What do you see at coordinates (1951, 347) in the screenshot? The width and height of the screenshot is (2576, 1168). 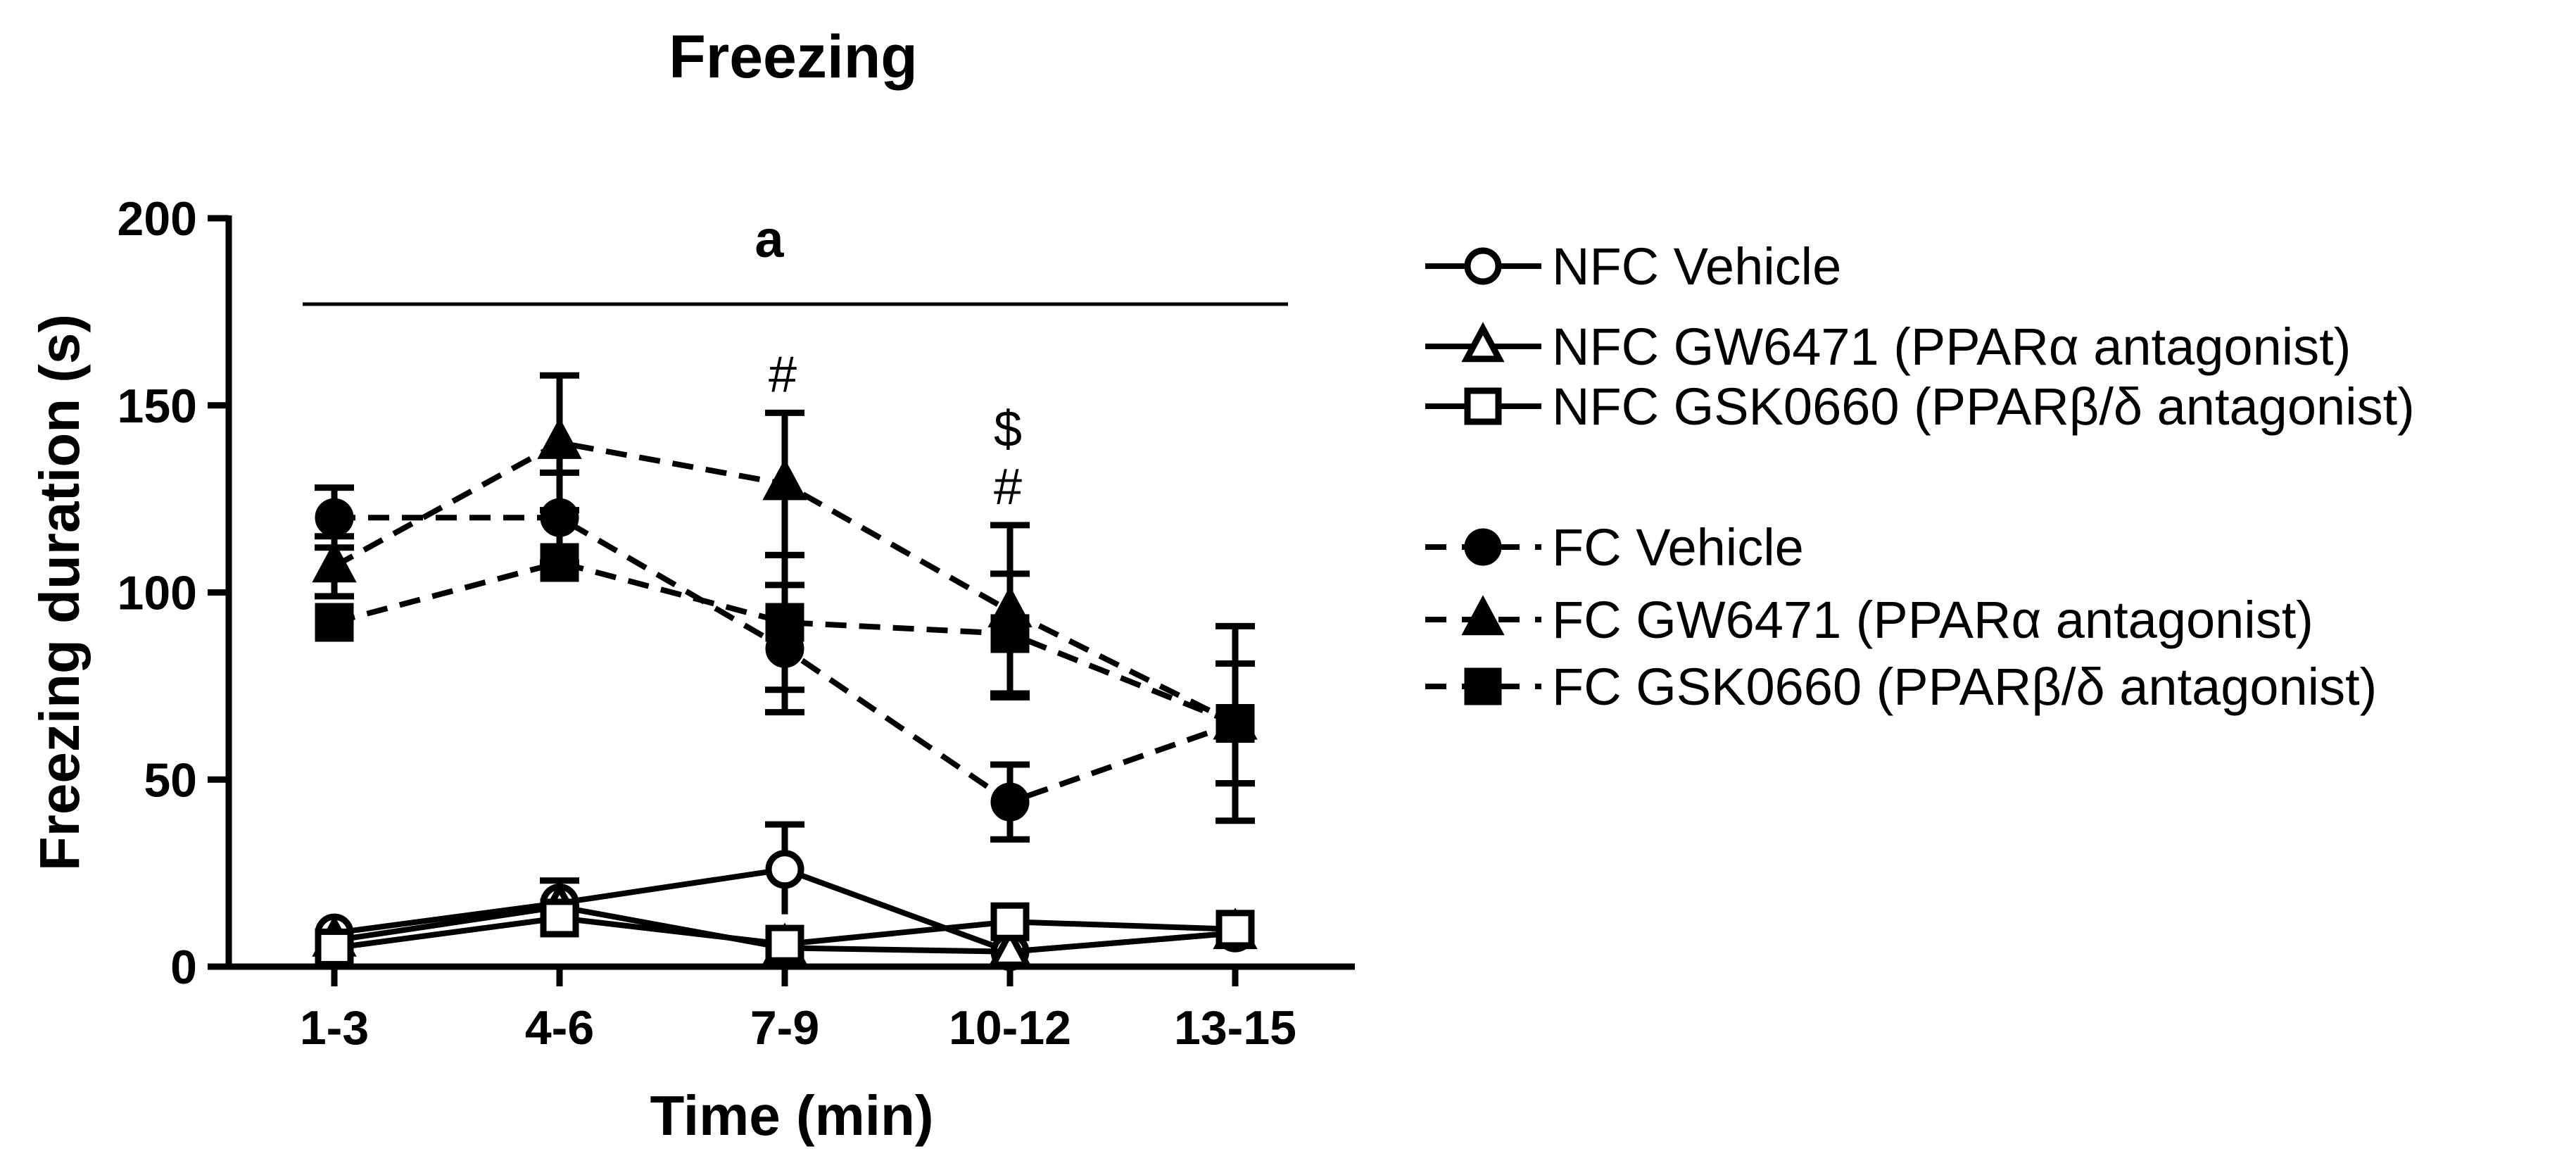 I see `legend-label: NFC GW6471 (PPARα antagonist)` at bounding box center [1951, 347].